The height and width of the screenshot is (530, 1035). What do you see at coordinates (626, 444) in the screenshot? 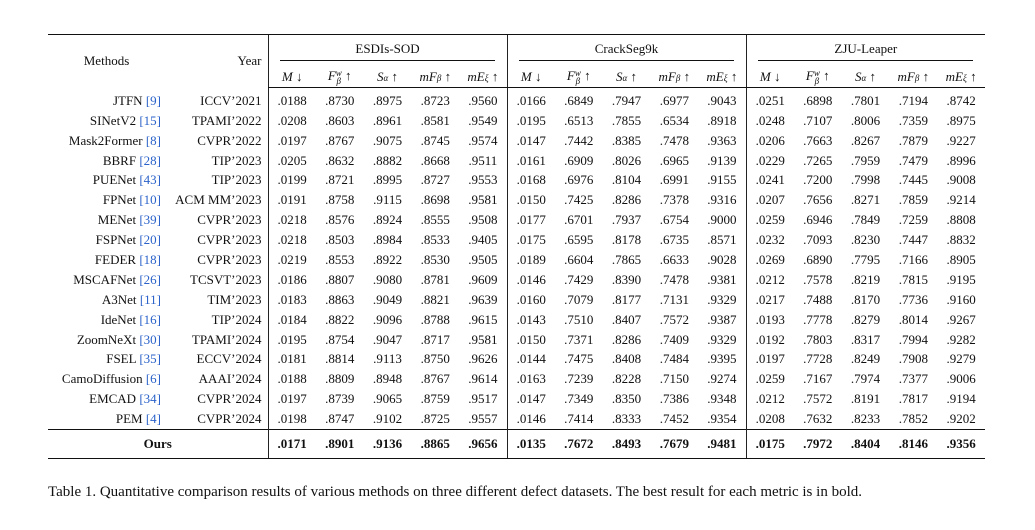
I see `value-cell: .8493` at bounding box center [626, 444].